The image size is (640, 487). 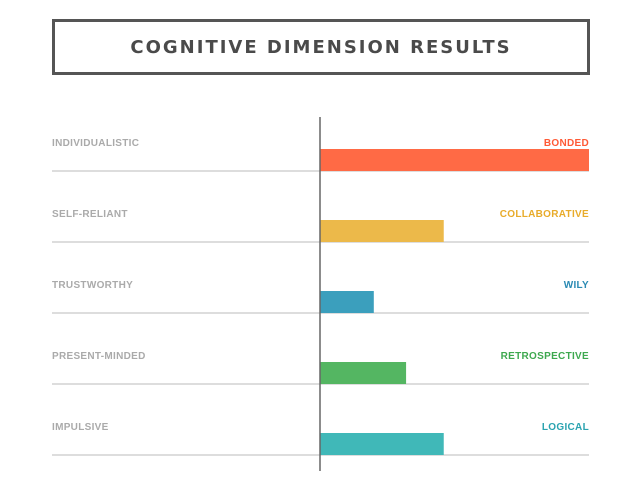 I want to click on right-dimension-label: LOGICAL, so click(x=565, y=427).